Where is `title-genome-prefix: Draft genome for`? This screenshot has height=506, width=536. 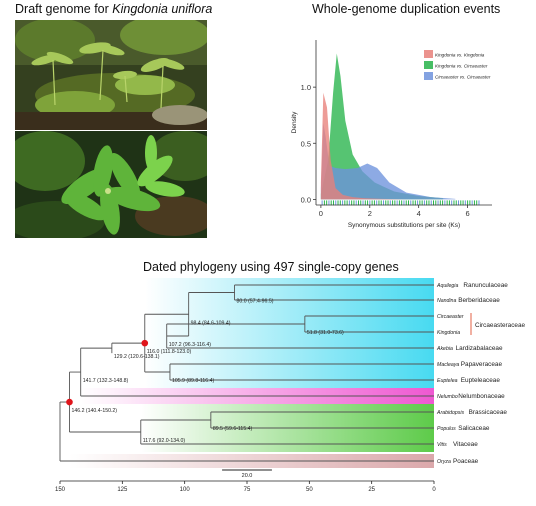
title-genome-prefix: Draft genome for is located at coordinates (64, 9).